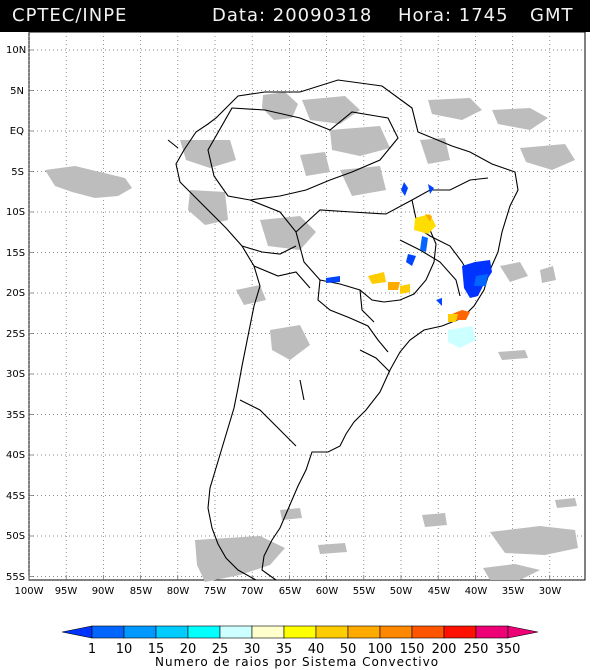 The height and width of the screenshot is (670, 600). Describe the element at coordinates (66, 591) in the screenshot. I see `lon-label: 95W` at that location.